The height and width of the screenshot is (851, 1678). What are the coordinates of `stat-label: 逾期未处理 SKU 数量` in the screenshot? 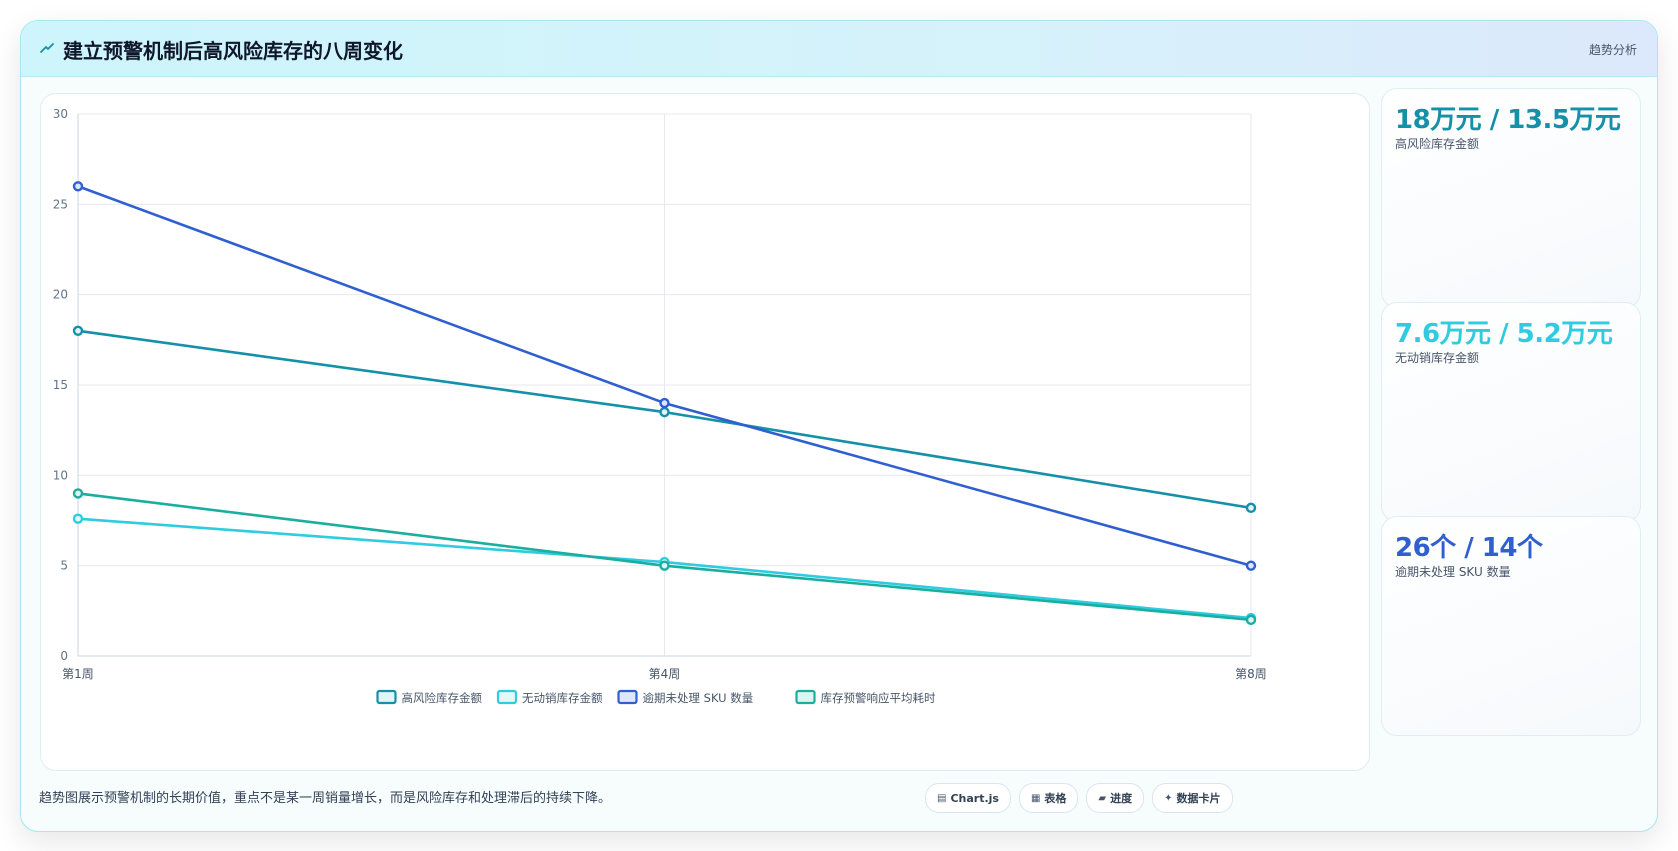 It's located at (1453, 572).